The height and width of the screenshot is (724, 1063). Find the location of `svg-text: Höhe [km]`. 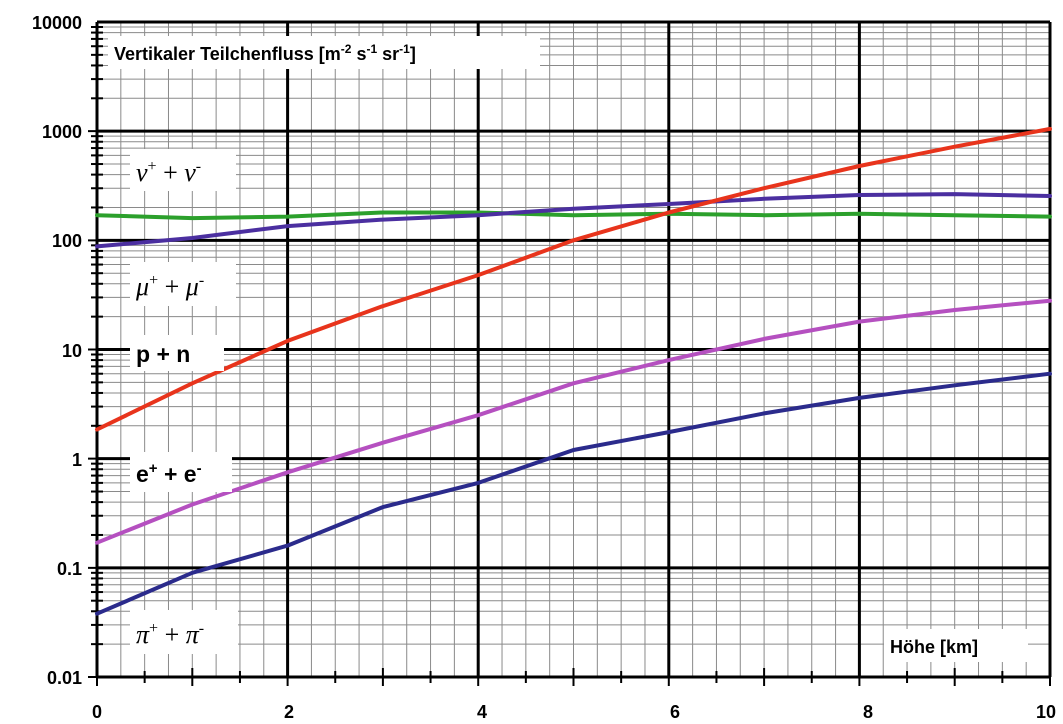

svg-text: Höhe [km] is located at coordinates (934, 647).